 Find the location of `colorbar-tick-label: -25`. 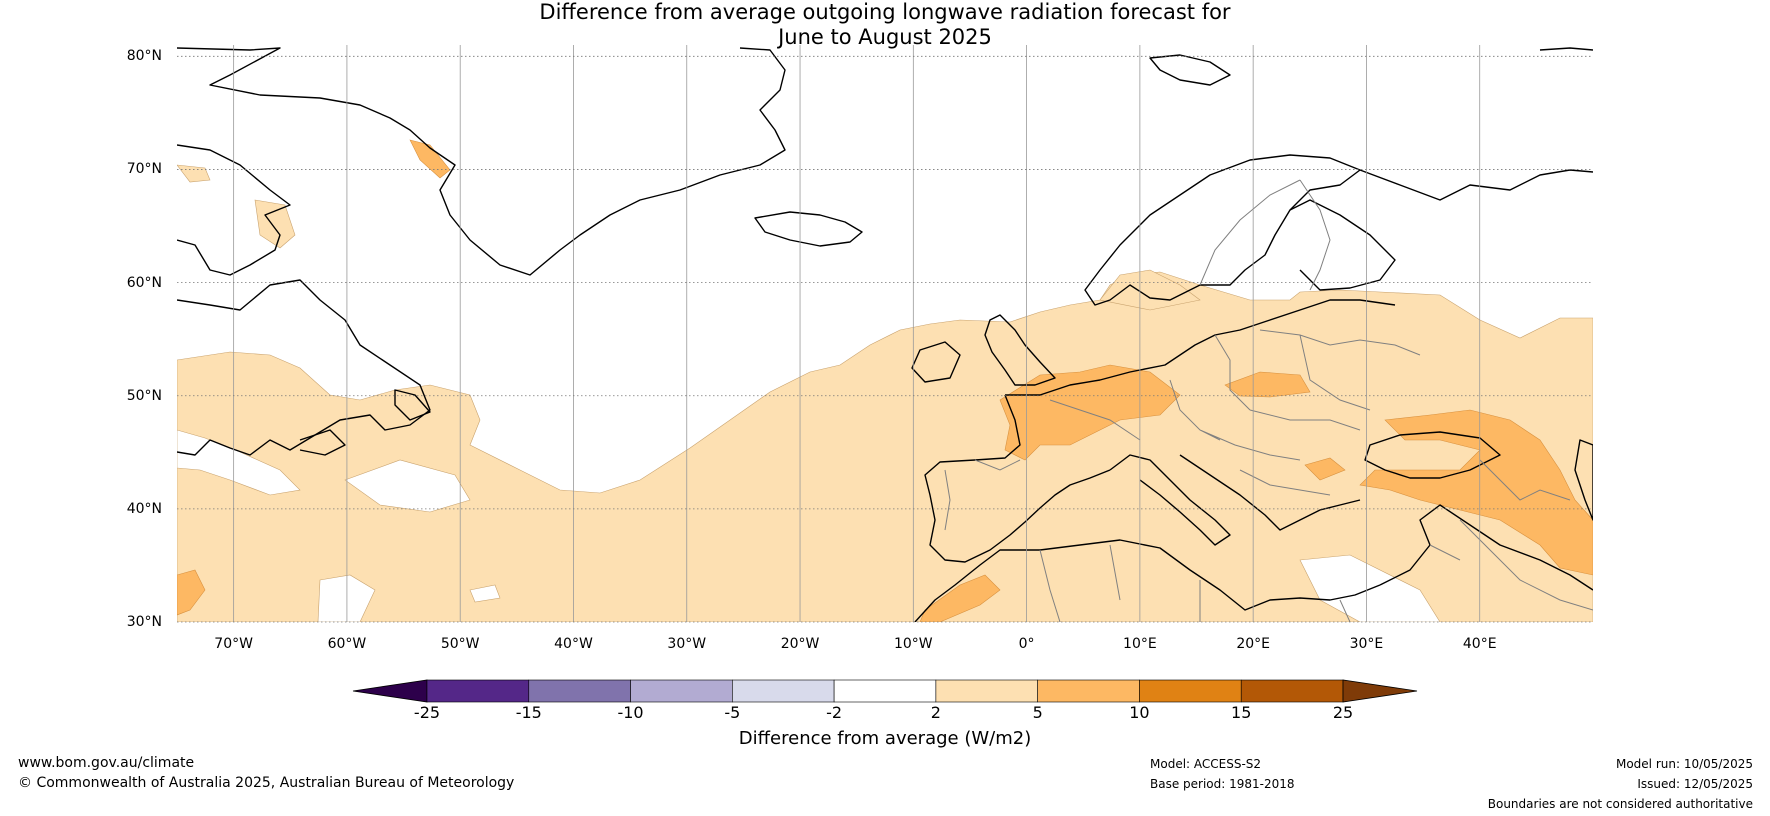

colorbar-tick-label: -25 is located at coordinates (427, 712).